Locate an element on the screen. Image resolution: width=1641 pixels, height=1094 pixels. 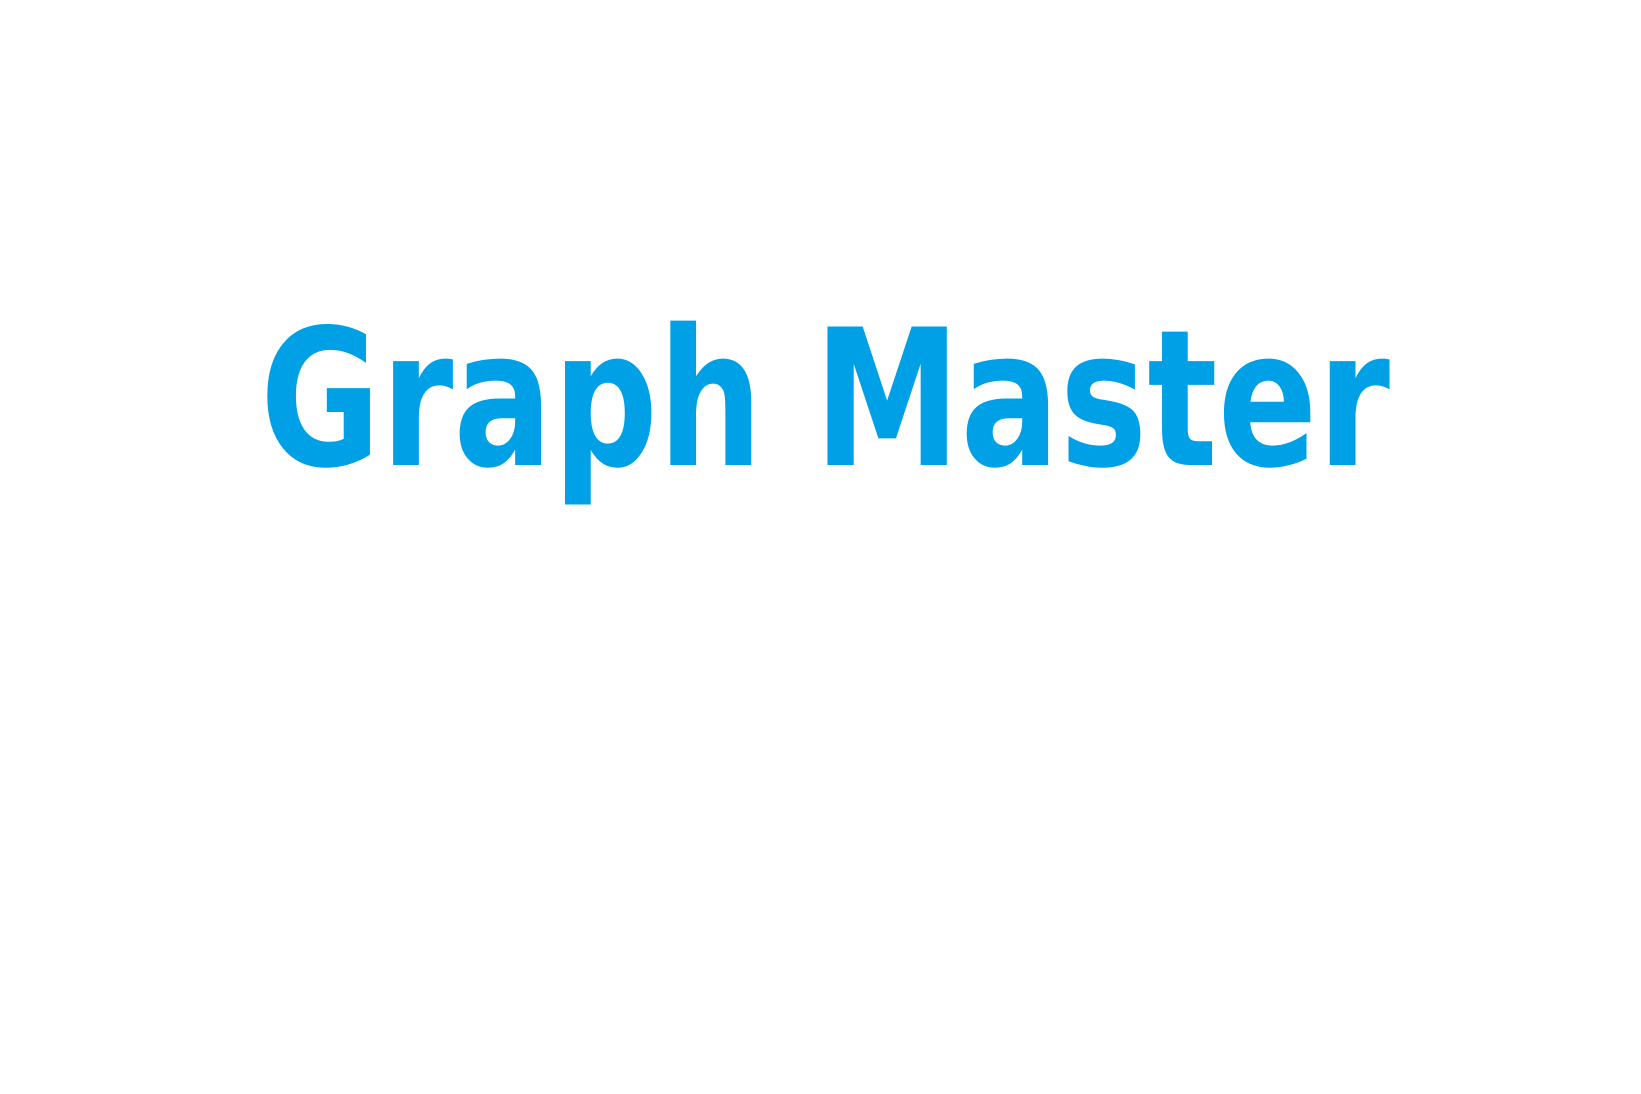
logo-text: Graph Master is located at coordinates (825, 405).